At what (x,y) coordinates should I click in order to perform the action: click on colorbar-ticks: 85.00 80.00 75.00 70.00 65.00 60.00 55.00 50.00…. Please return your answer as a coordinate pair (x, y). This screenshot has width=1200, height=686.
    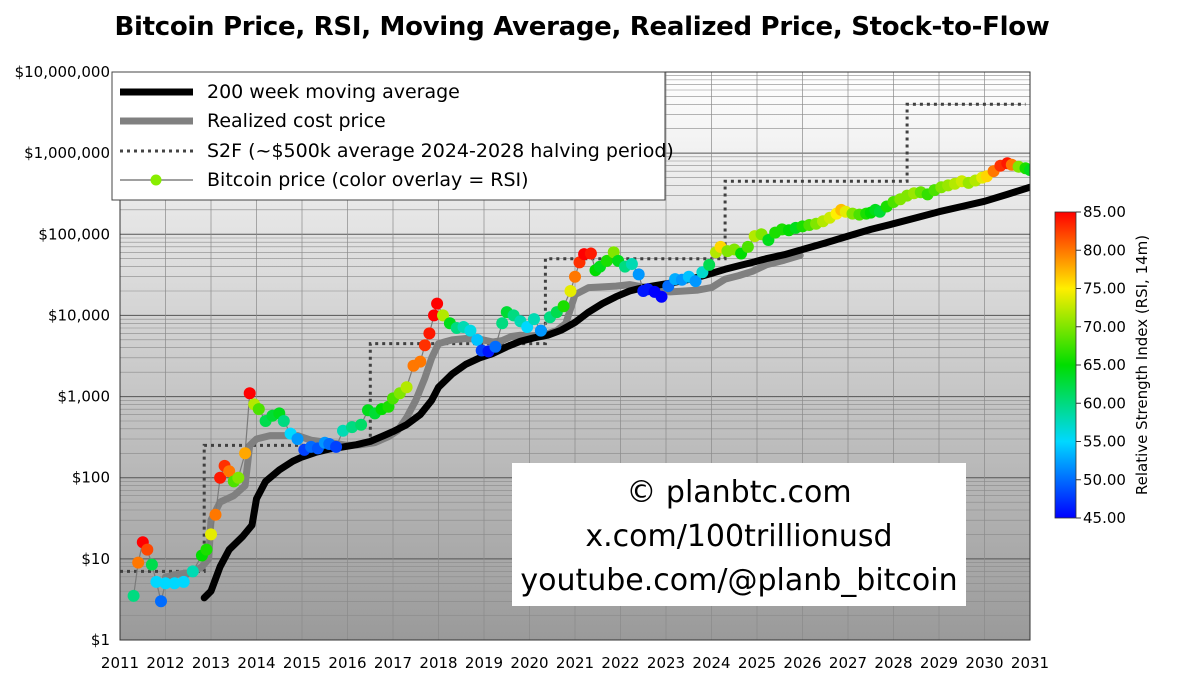
    Looking at the image, I should click on (1101, 365).